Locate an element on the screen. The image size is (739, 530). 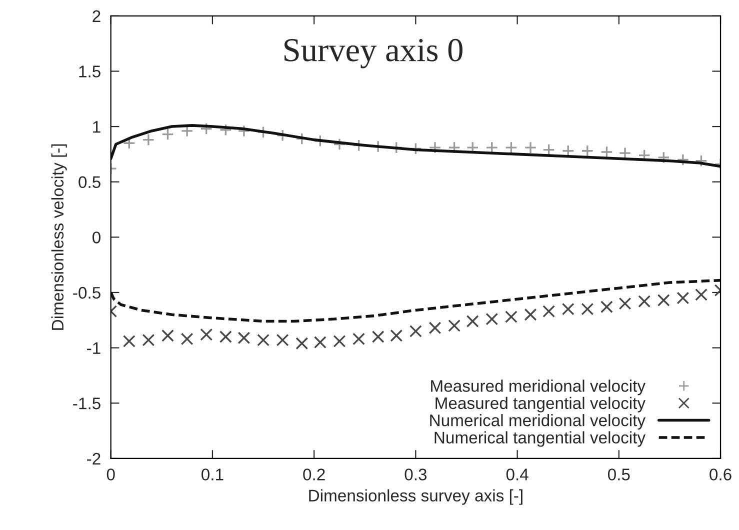
legend-label: Numerical meridional velocity is located at coordinates (538, 422).